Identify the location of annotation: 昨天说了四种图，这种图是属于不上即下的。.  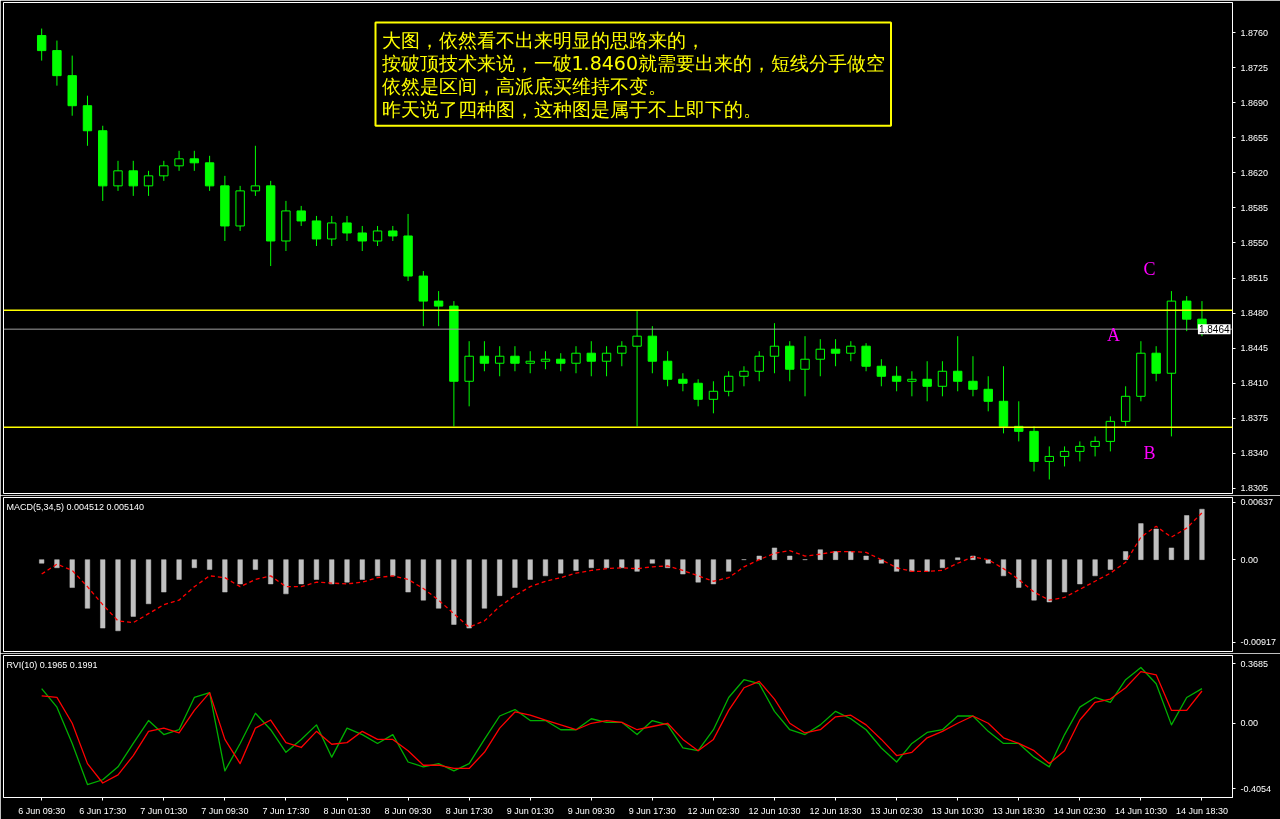
(571, 108).